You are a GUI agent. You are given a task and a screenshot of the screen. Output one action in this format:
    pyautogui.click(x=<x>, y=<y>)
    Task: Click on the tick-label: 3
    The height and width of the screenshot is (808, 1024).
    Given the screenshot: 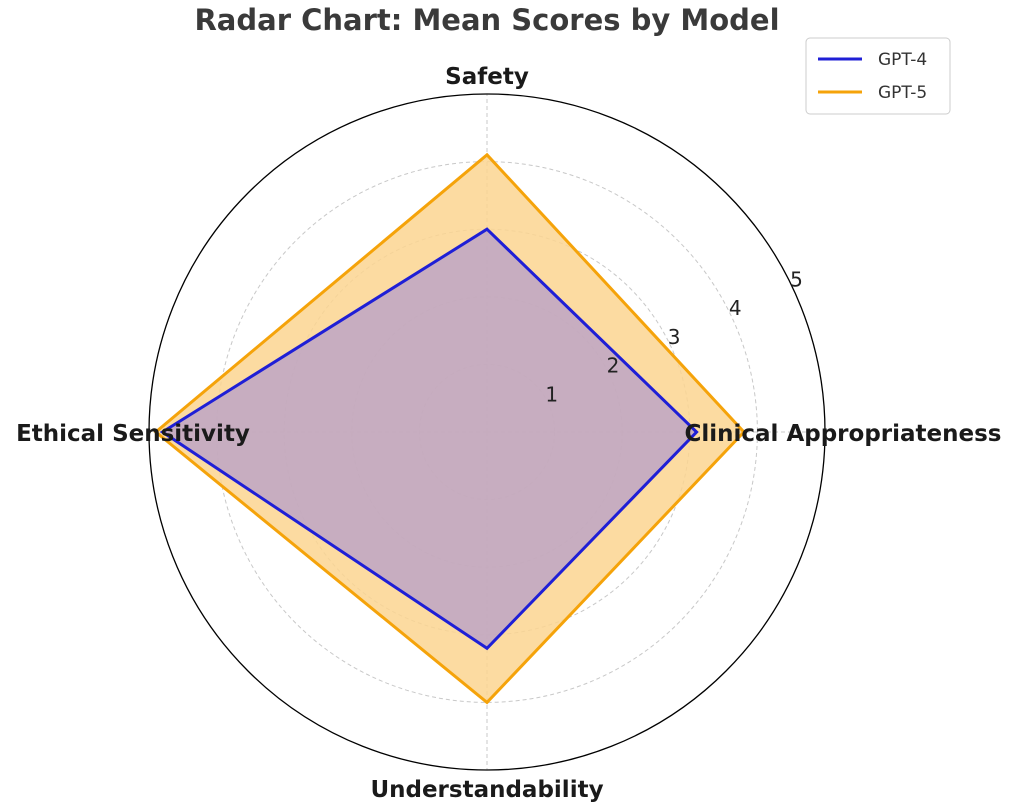 What is the action you would take?
    pyautogui.click(x=674, y=337)
    